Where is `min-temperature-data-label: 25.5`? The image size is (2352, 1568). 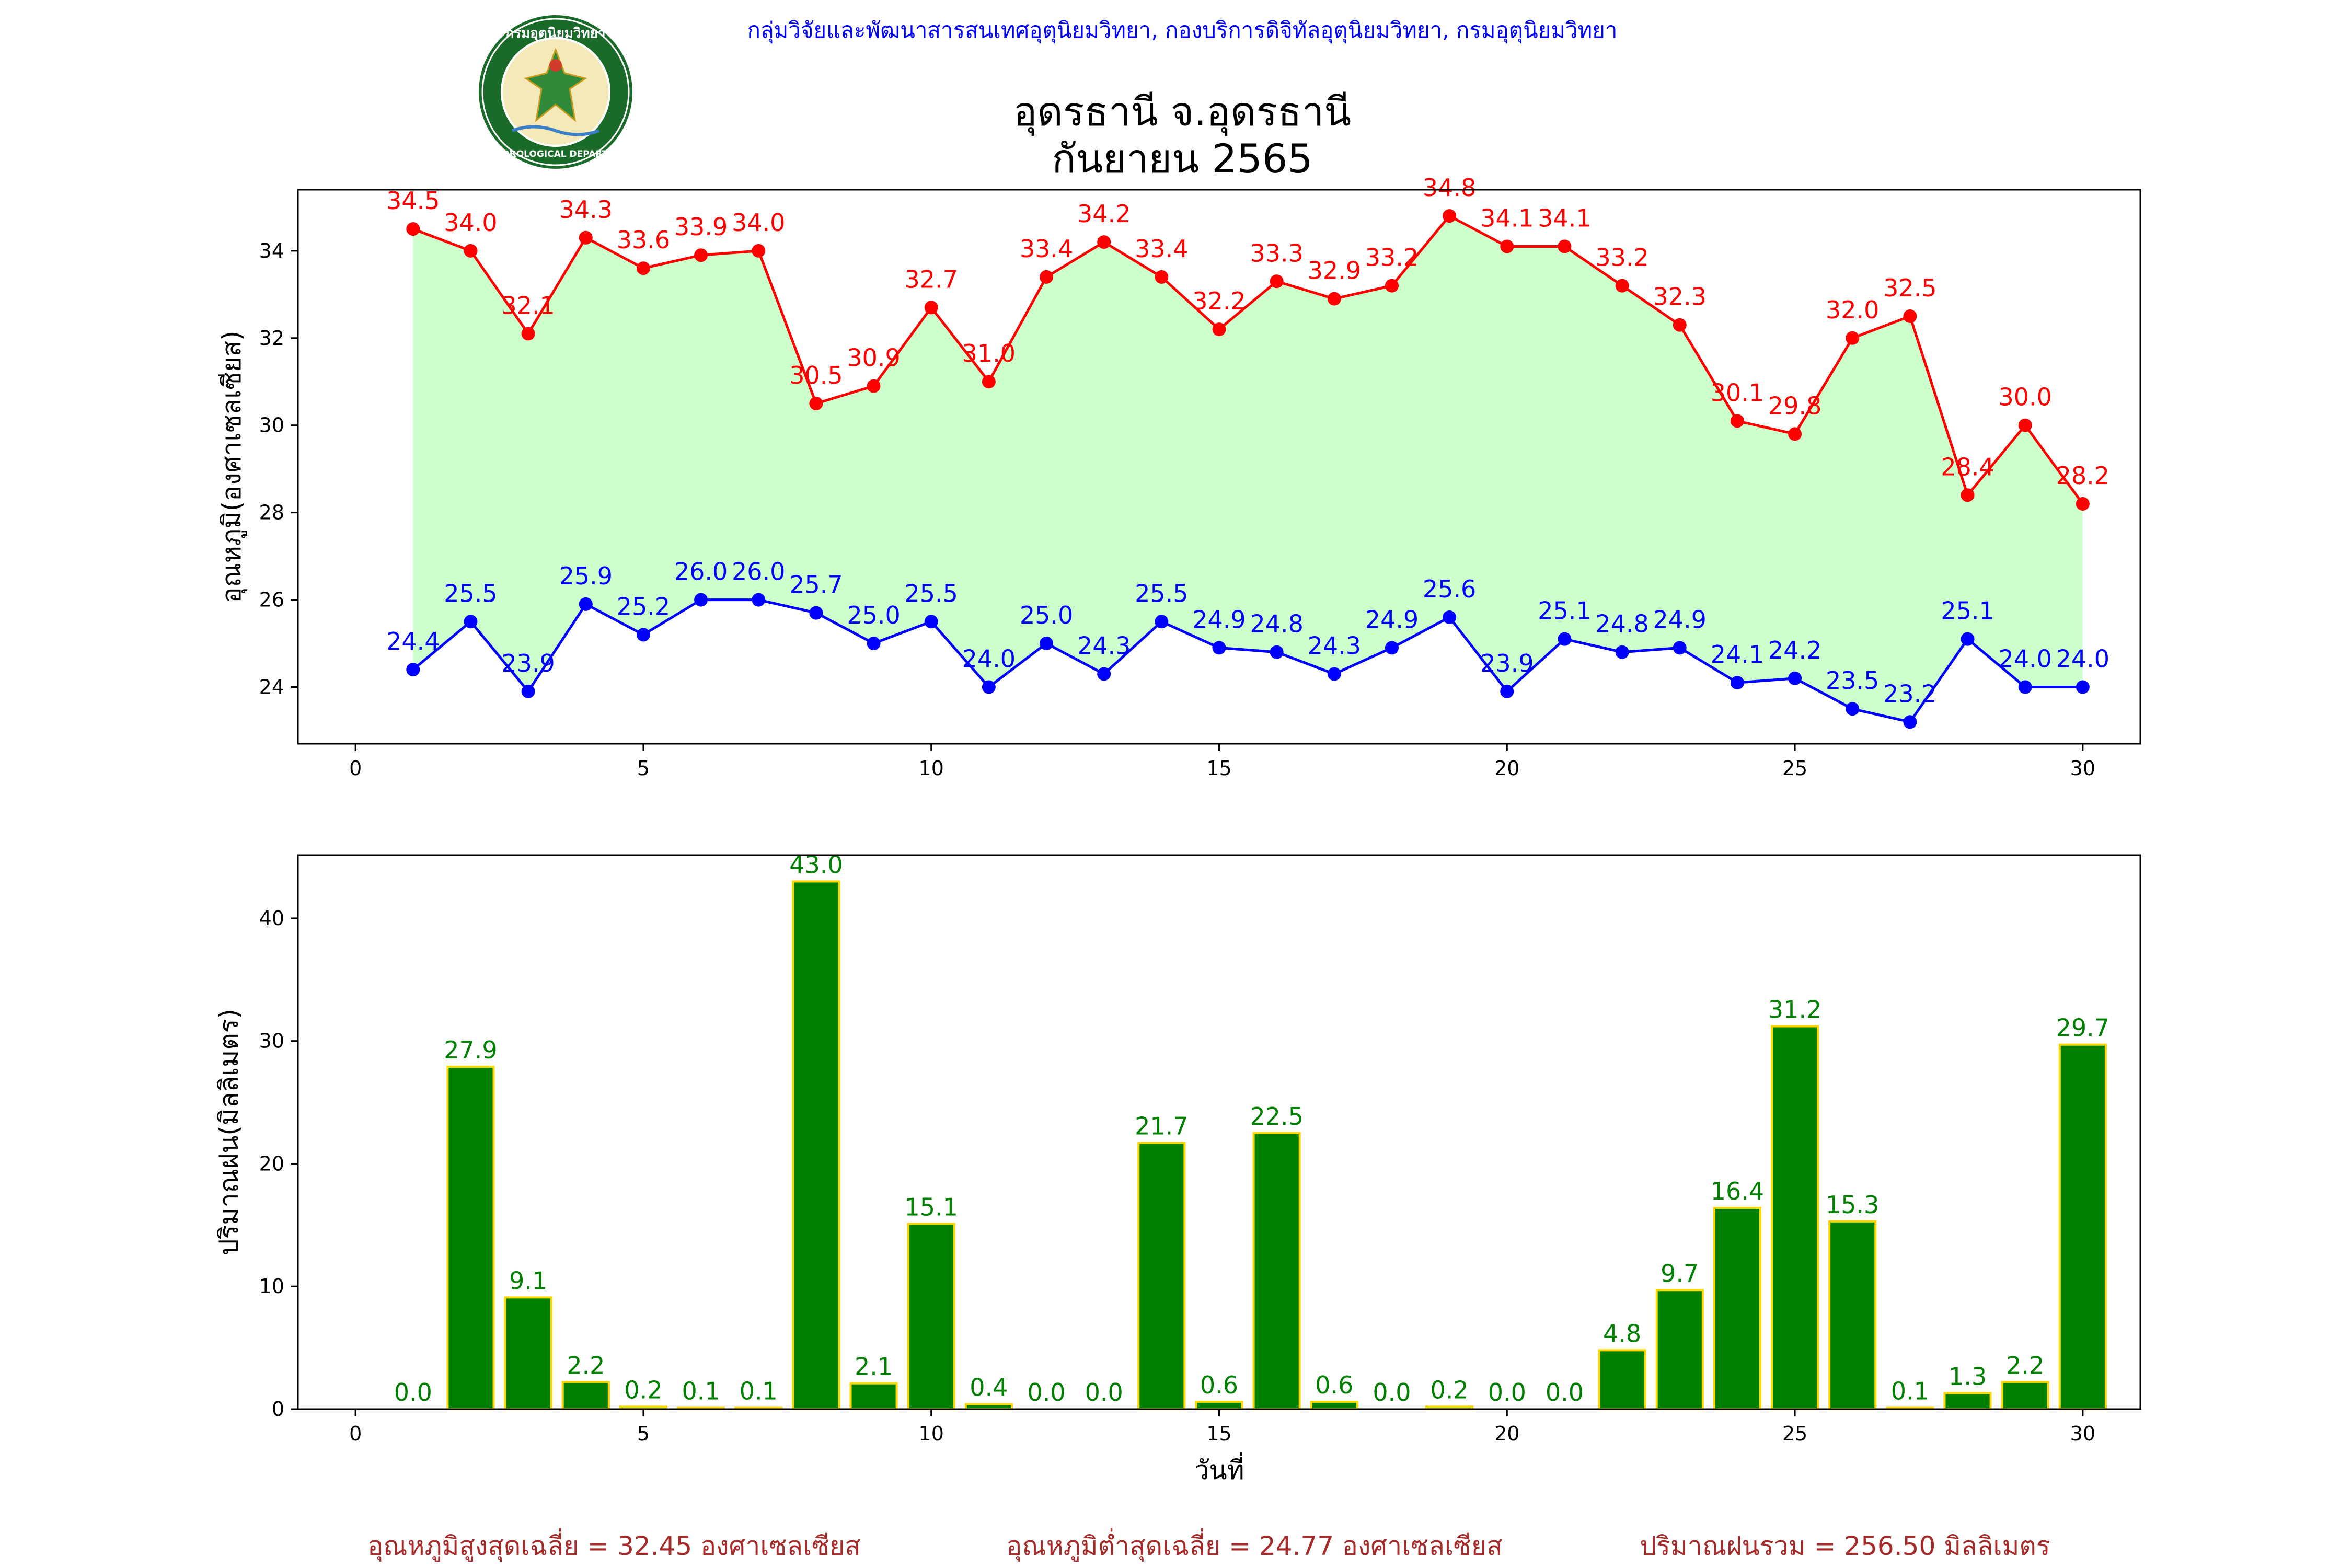
min-temperature-data-label: 25.5 is located at coordinates (1161, 593).